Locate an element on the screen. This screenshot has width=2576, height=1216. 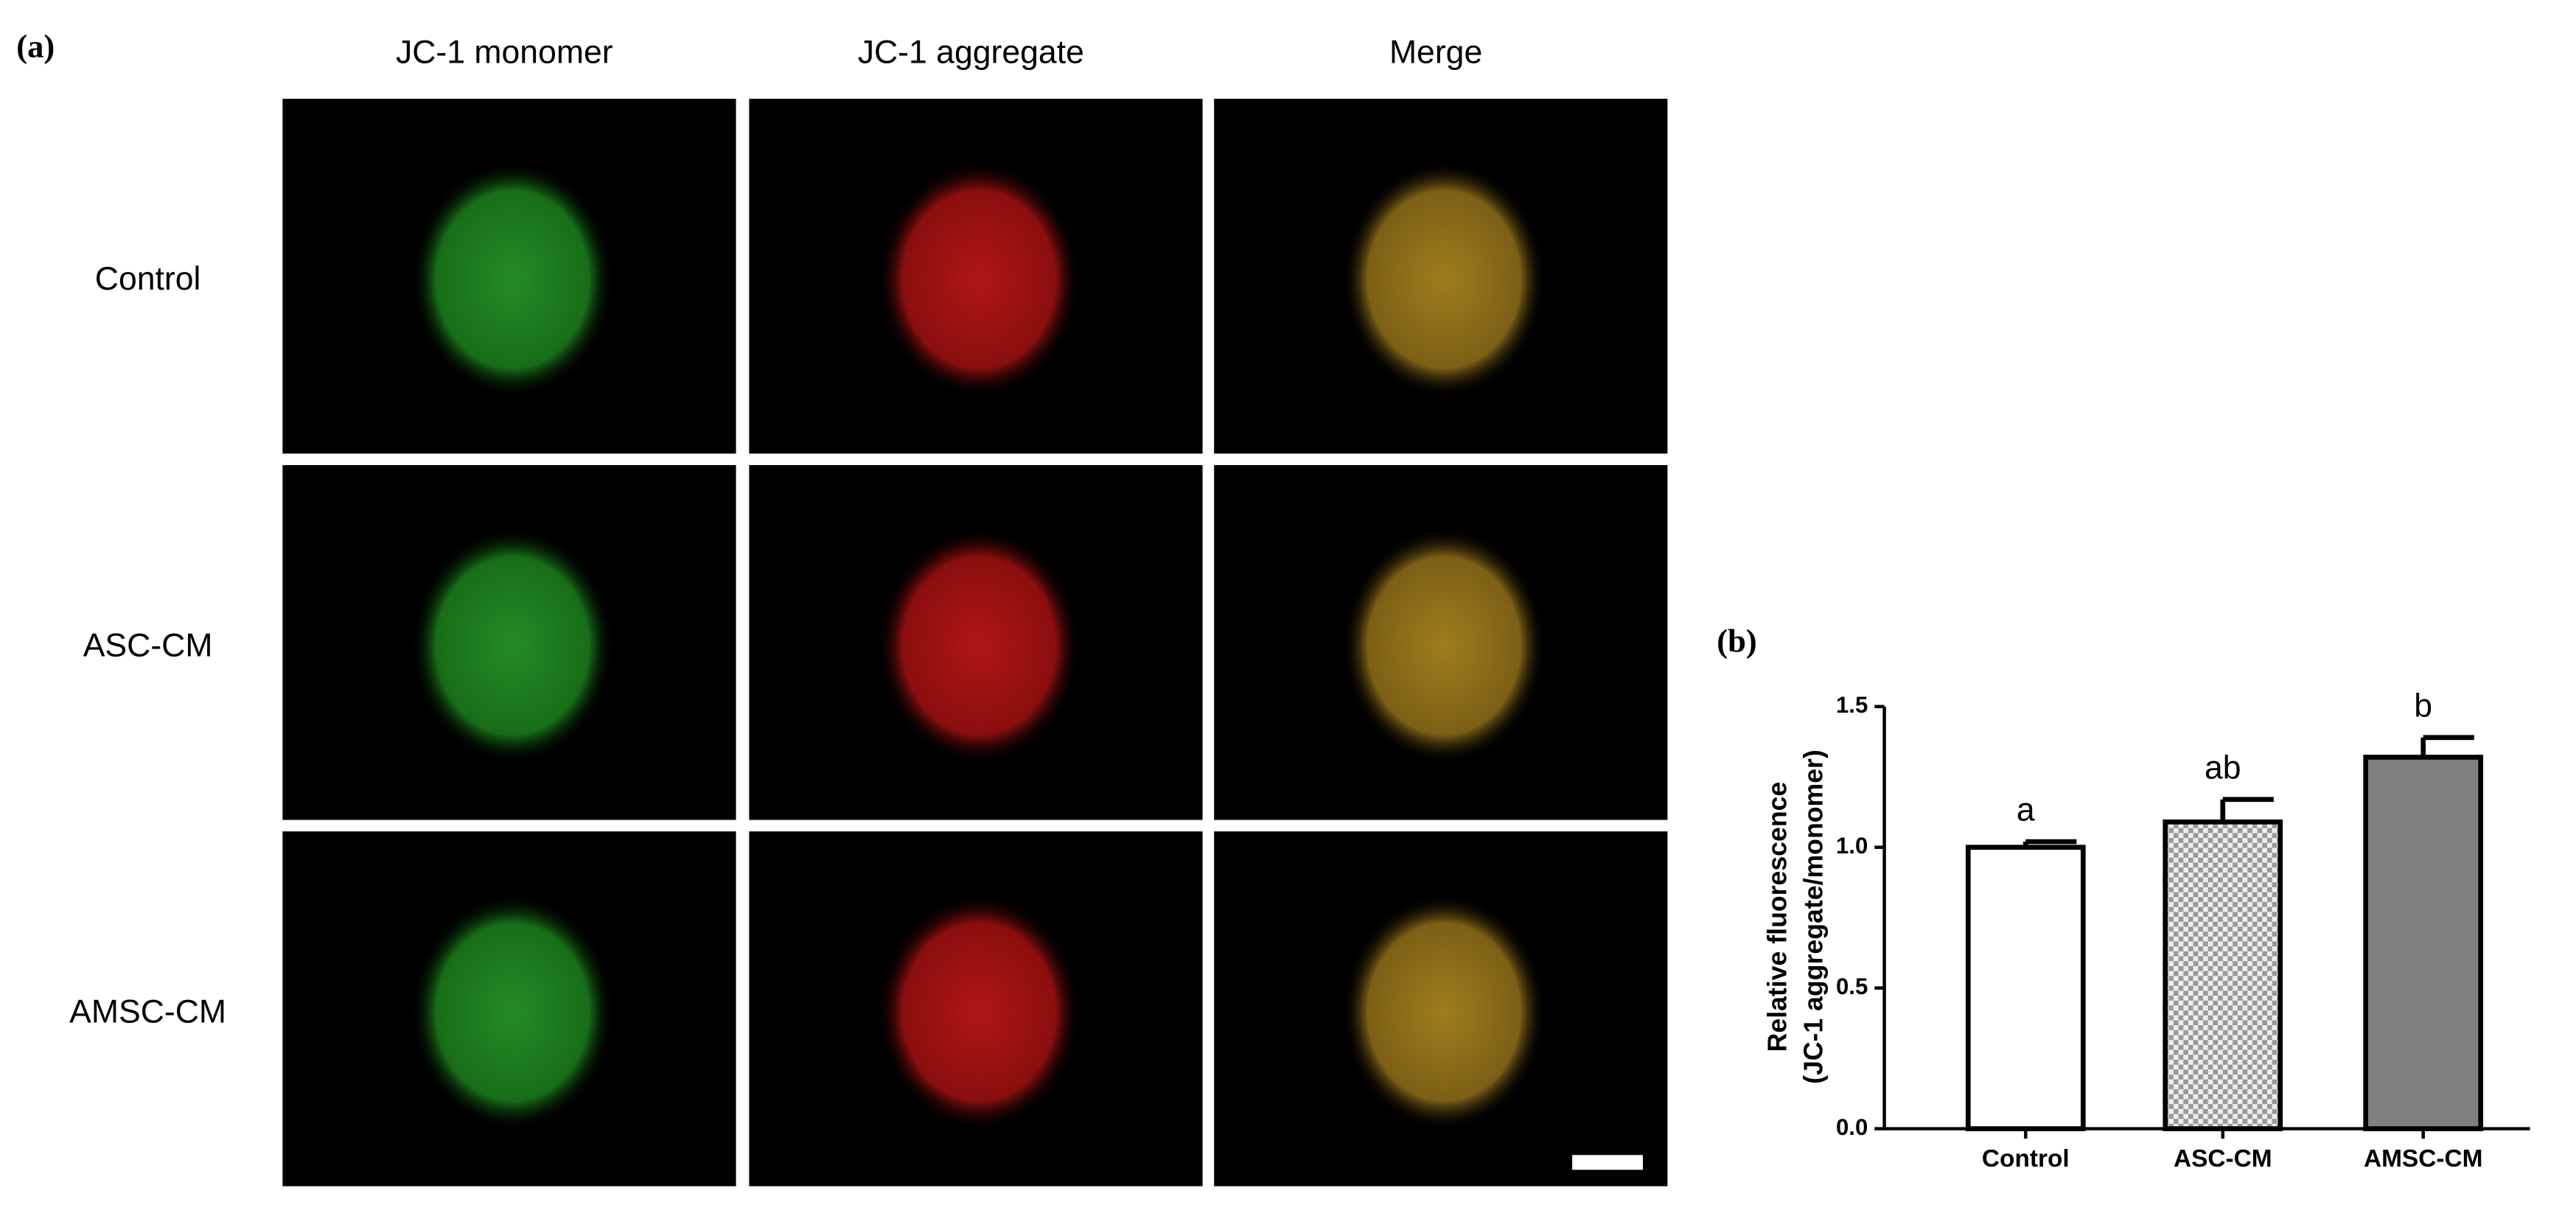
panel-label: (b) is located at coordinates (1736, 640).